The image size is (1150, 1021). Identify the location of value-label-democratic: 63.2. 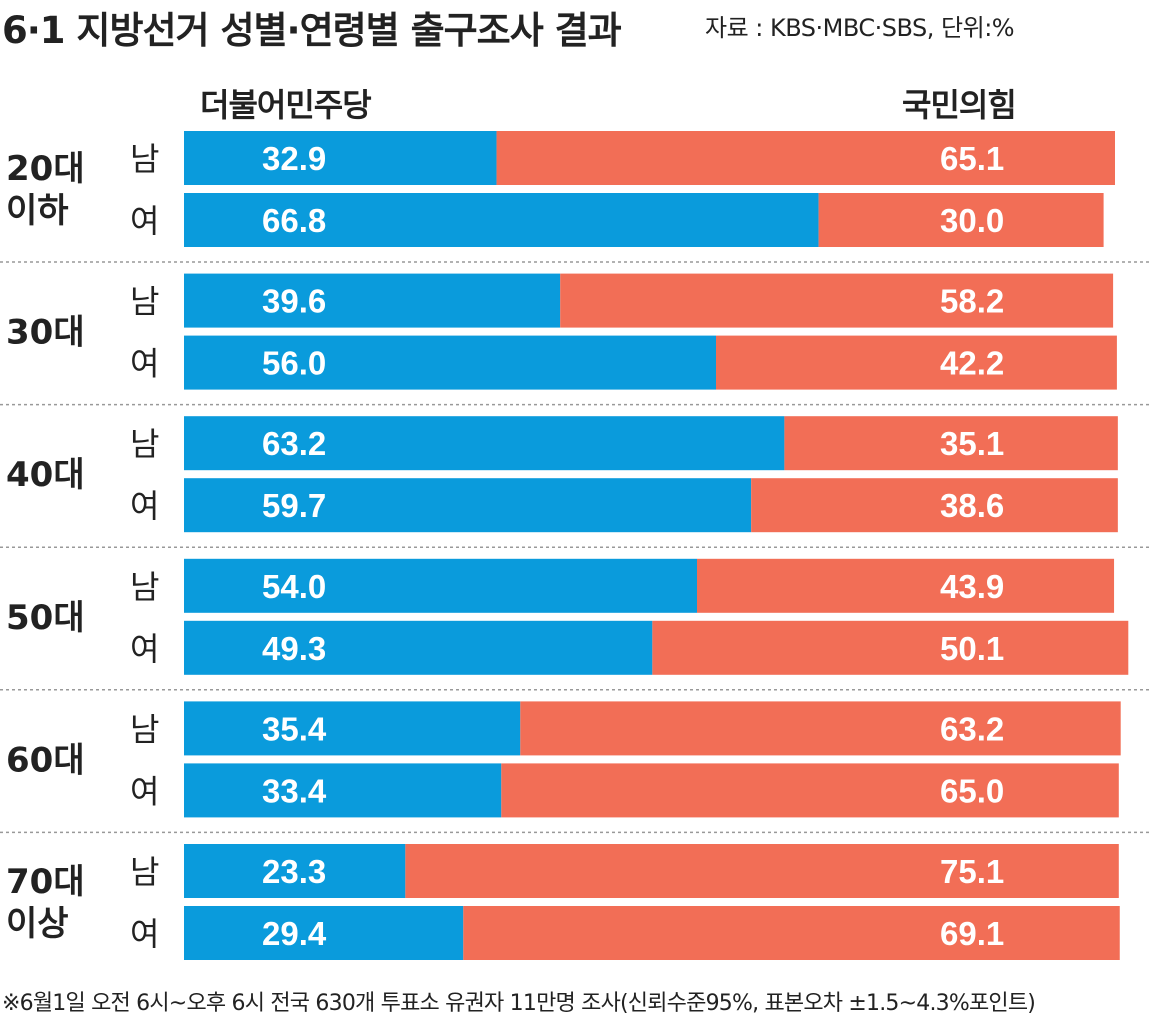
(294, 443).